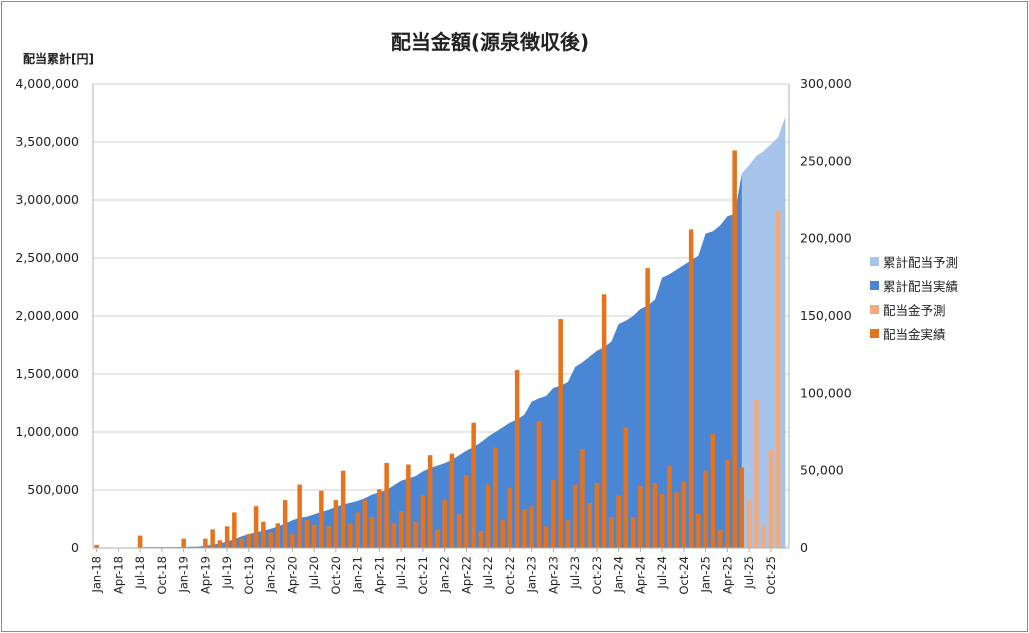  Describe the element at coordinates (921, 262) in the screenshot. I see `legend-label: 累計配当予測` at that location.